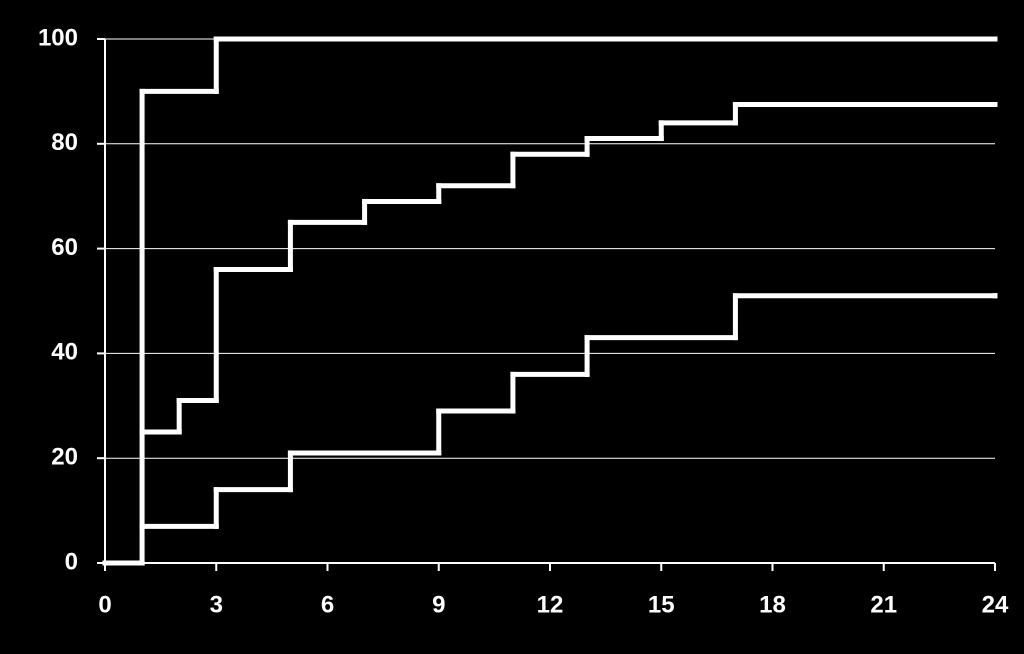 This screenshot has height=654, width=1024. Describe the element at coordinates (883, 604) in the screenshot. I see `x-tick-label: 21` at that location.